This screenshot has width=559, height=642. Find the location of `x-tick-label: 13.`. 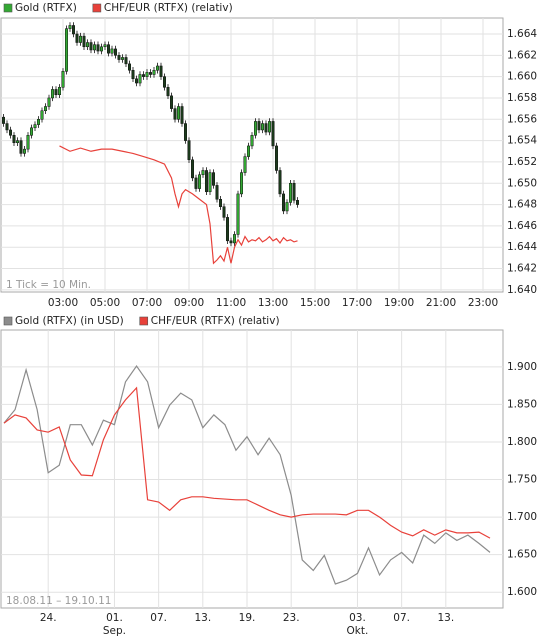

x-tick-label: 13. is located at coordinates (445, 618).